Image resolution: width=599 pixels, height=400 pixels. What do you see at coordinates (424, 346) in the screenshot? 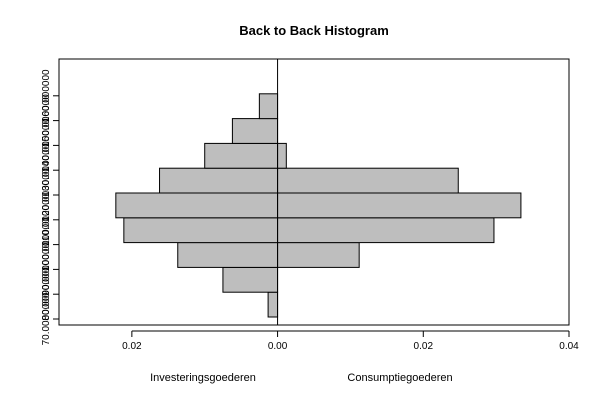
I see `x-tick-label-2: 0.02` at bounding box center [424, 346].